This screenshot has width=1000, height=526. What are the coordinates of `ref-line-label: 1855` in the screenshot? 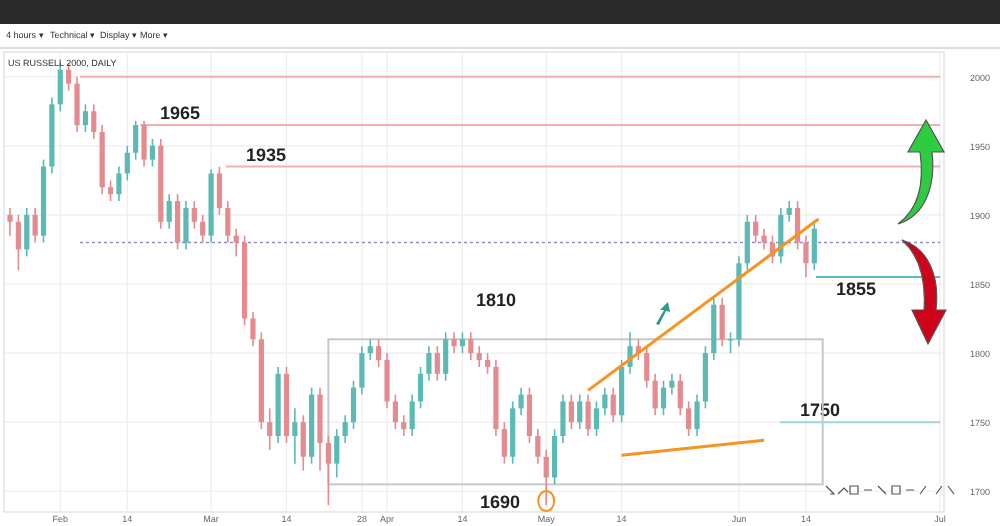 It's located at (856, 289).